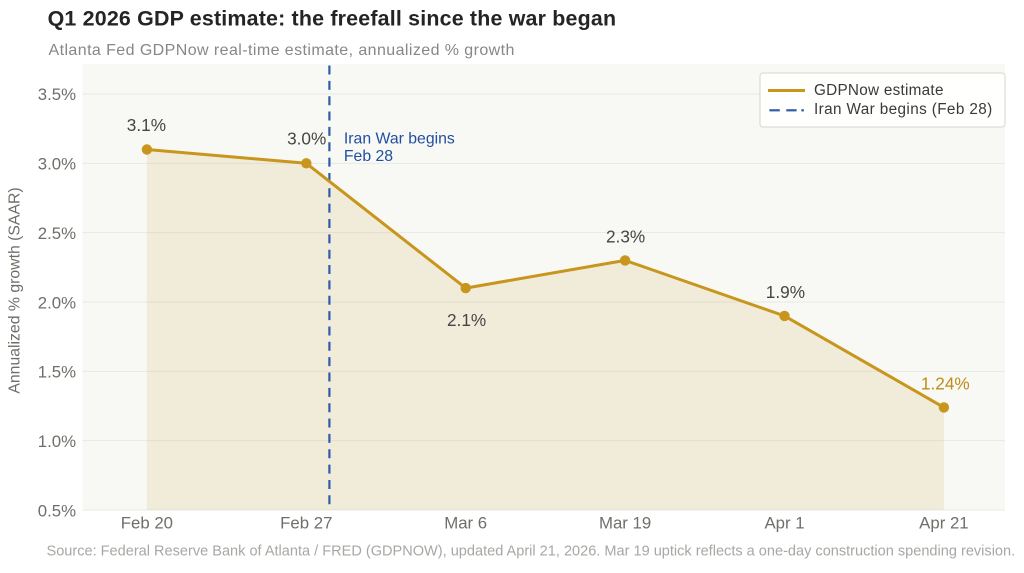 Image resolution: width=1024 pixels, height=573 pixels. I want to click on svg-text: 0.5%, so click(57, 510).